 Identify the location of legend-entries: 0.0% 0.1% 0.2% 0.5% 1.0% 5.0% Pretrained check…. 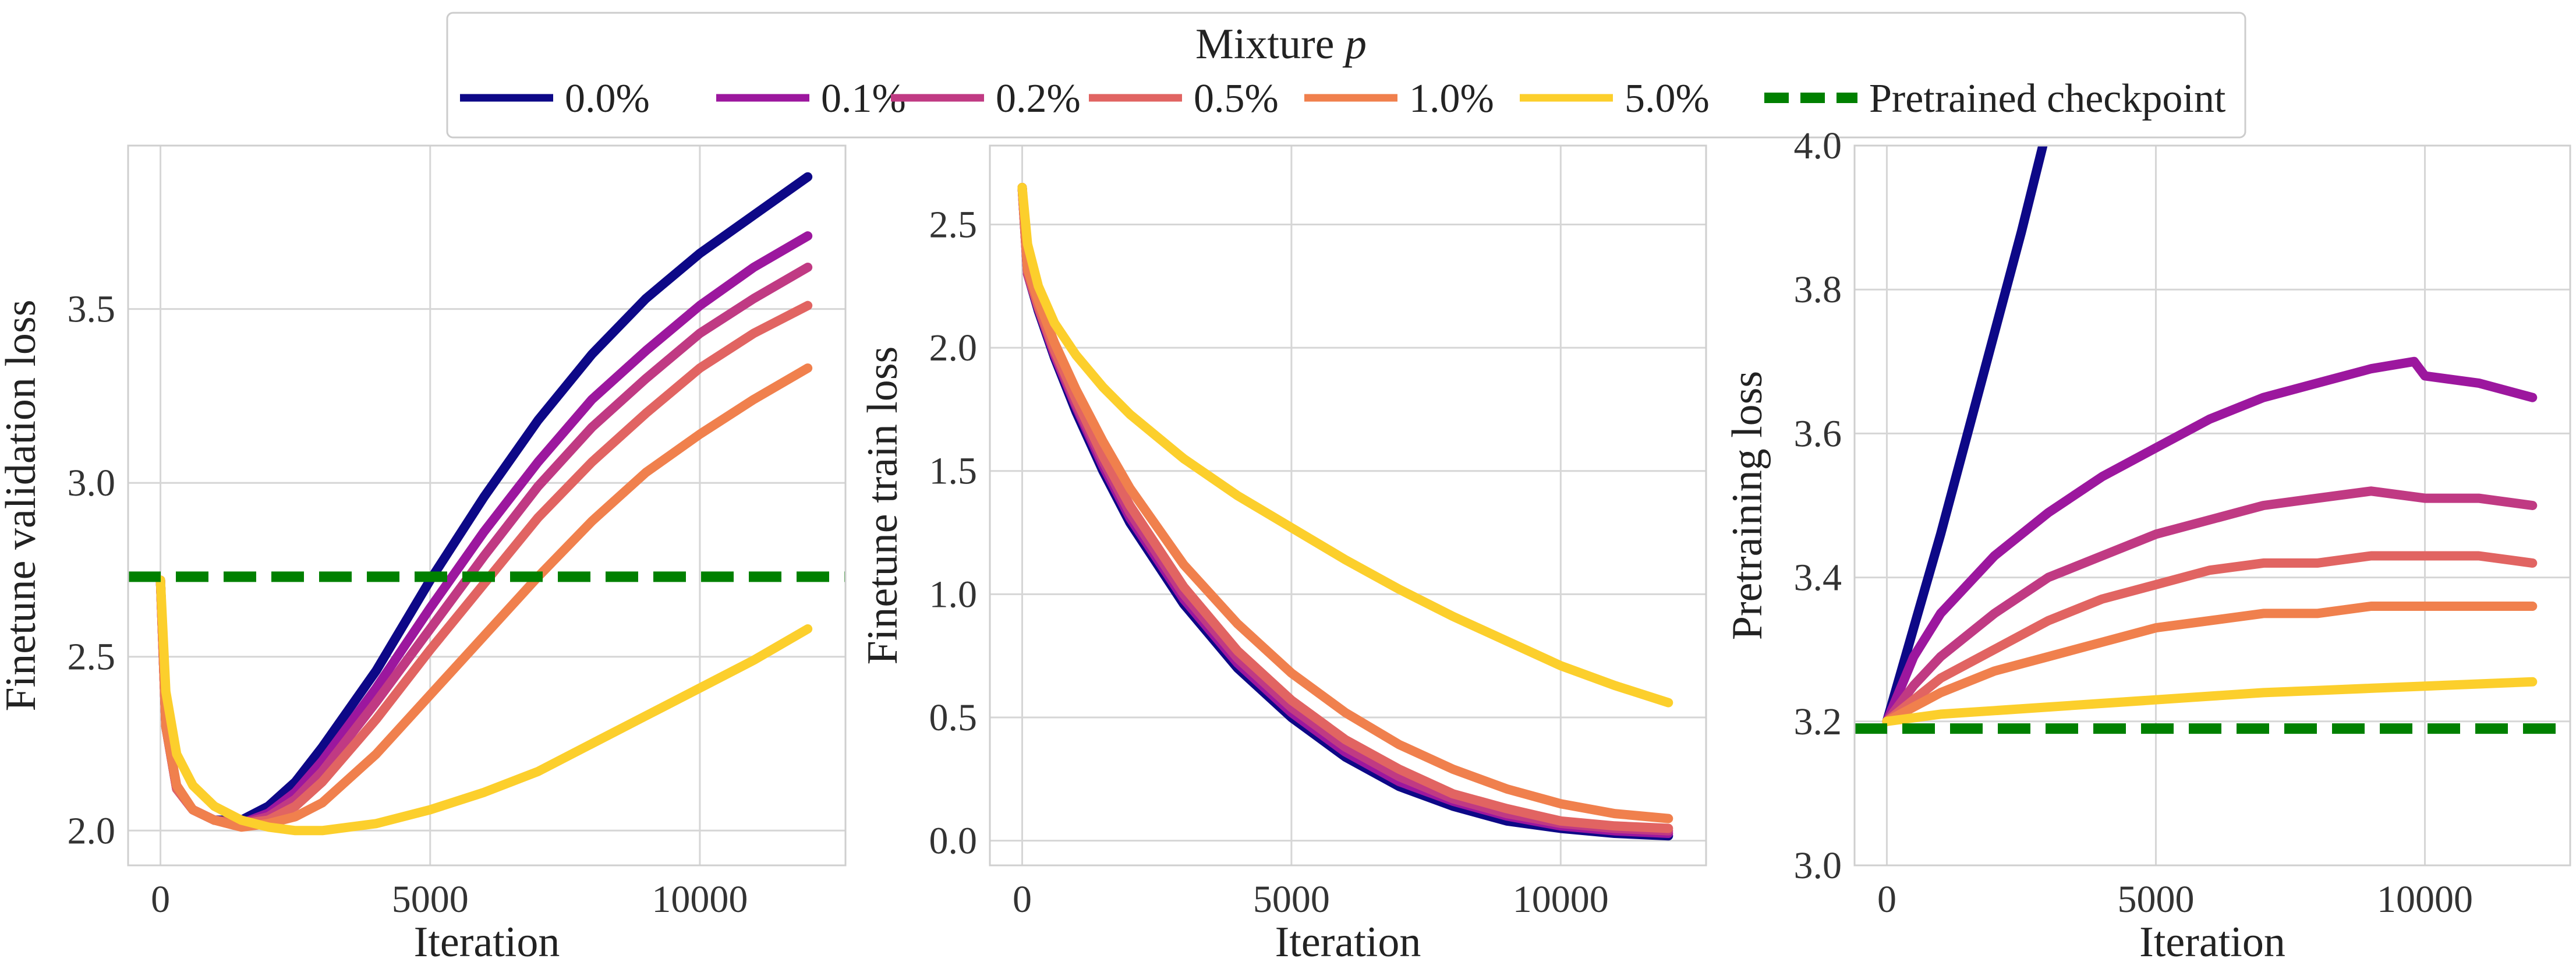
(1343, 98).